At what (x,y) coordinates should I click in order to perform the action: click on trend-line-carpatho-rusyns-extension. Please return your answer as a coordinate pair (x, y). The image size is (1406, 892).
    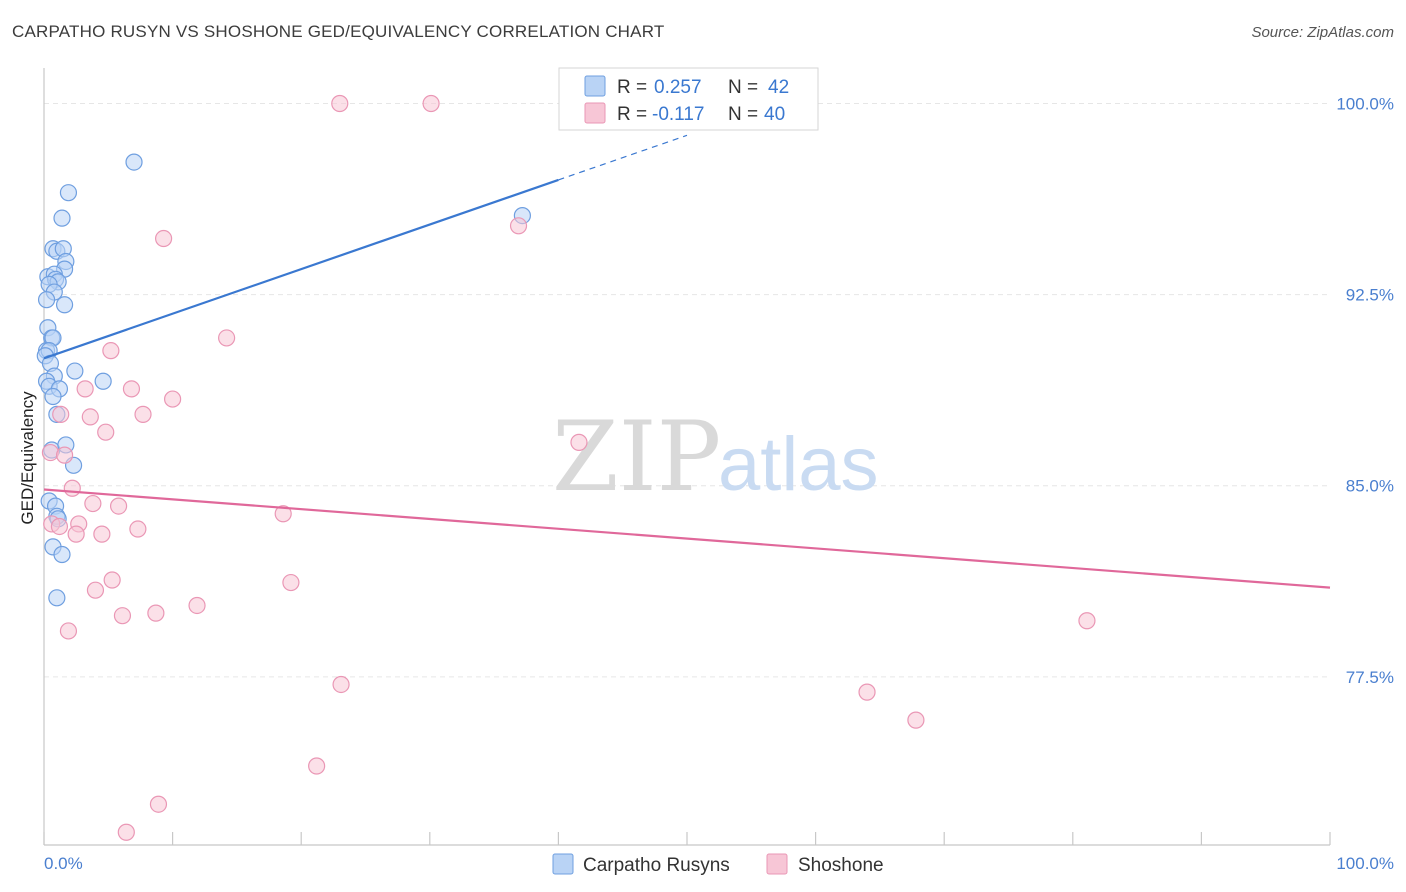
    Looking at the image, I should click on (623, 157).